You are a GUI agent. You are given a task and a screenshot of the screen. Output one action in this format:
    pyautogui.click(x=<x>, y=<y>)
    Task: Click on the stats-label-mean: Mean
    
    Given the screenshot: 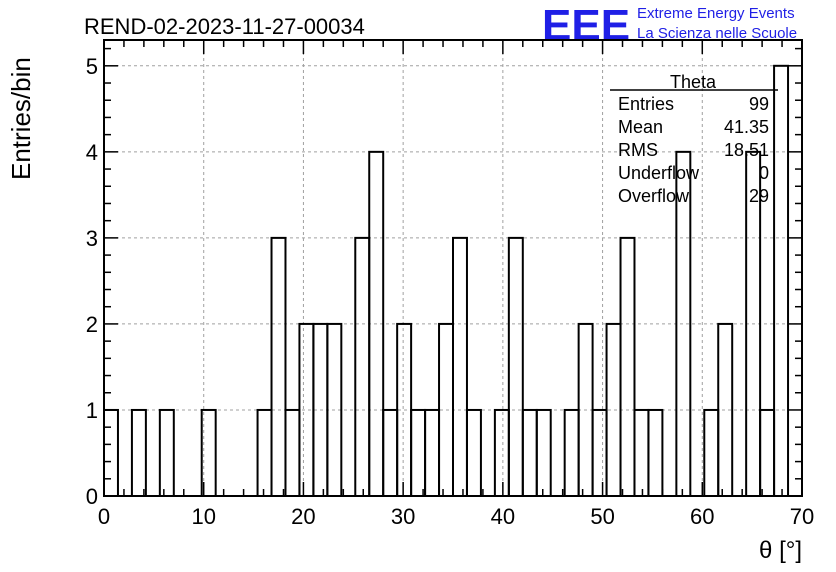 What is the action you would take?
    pyautogui.click(x=640, y=127)
    